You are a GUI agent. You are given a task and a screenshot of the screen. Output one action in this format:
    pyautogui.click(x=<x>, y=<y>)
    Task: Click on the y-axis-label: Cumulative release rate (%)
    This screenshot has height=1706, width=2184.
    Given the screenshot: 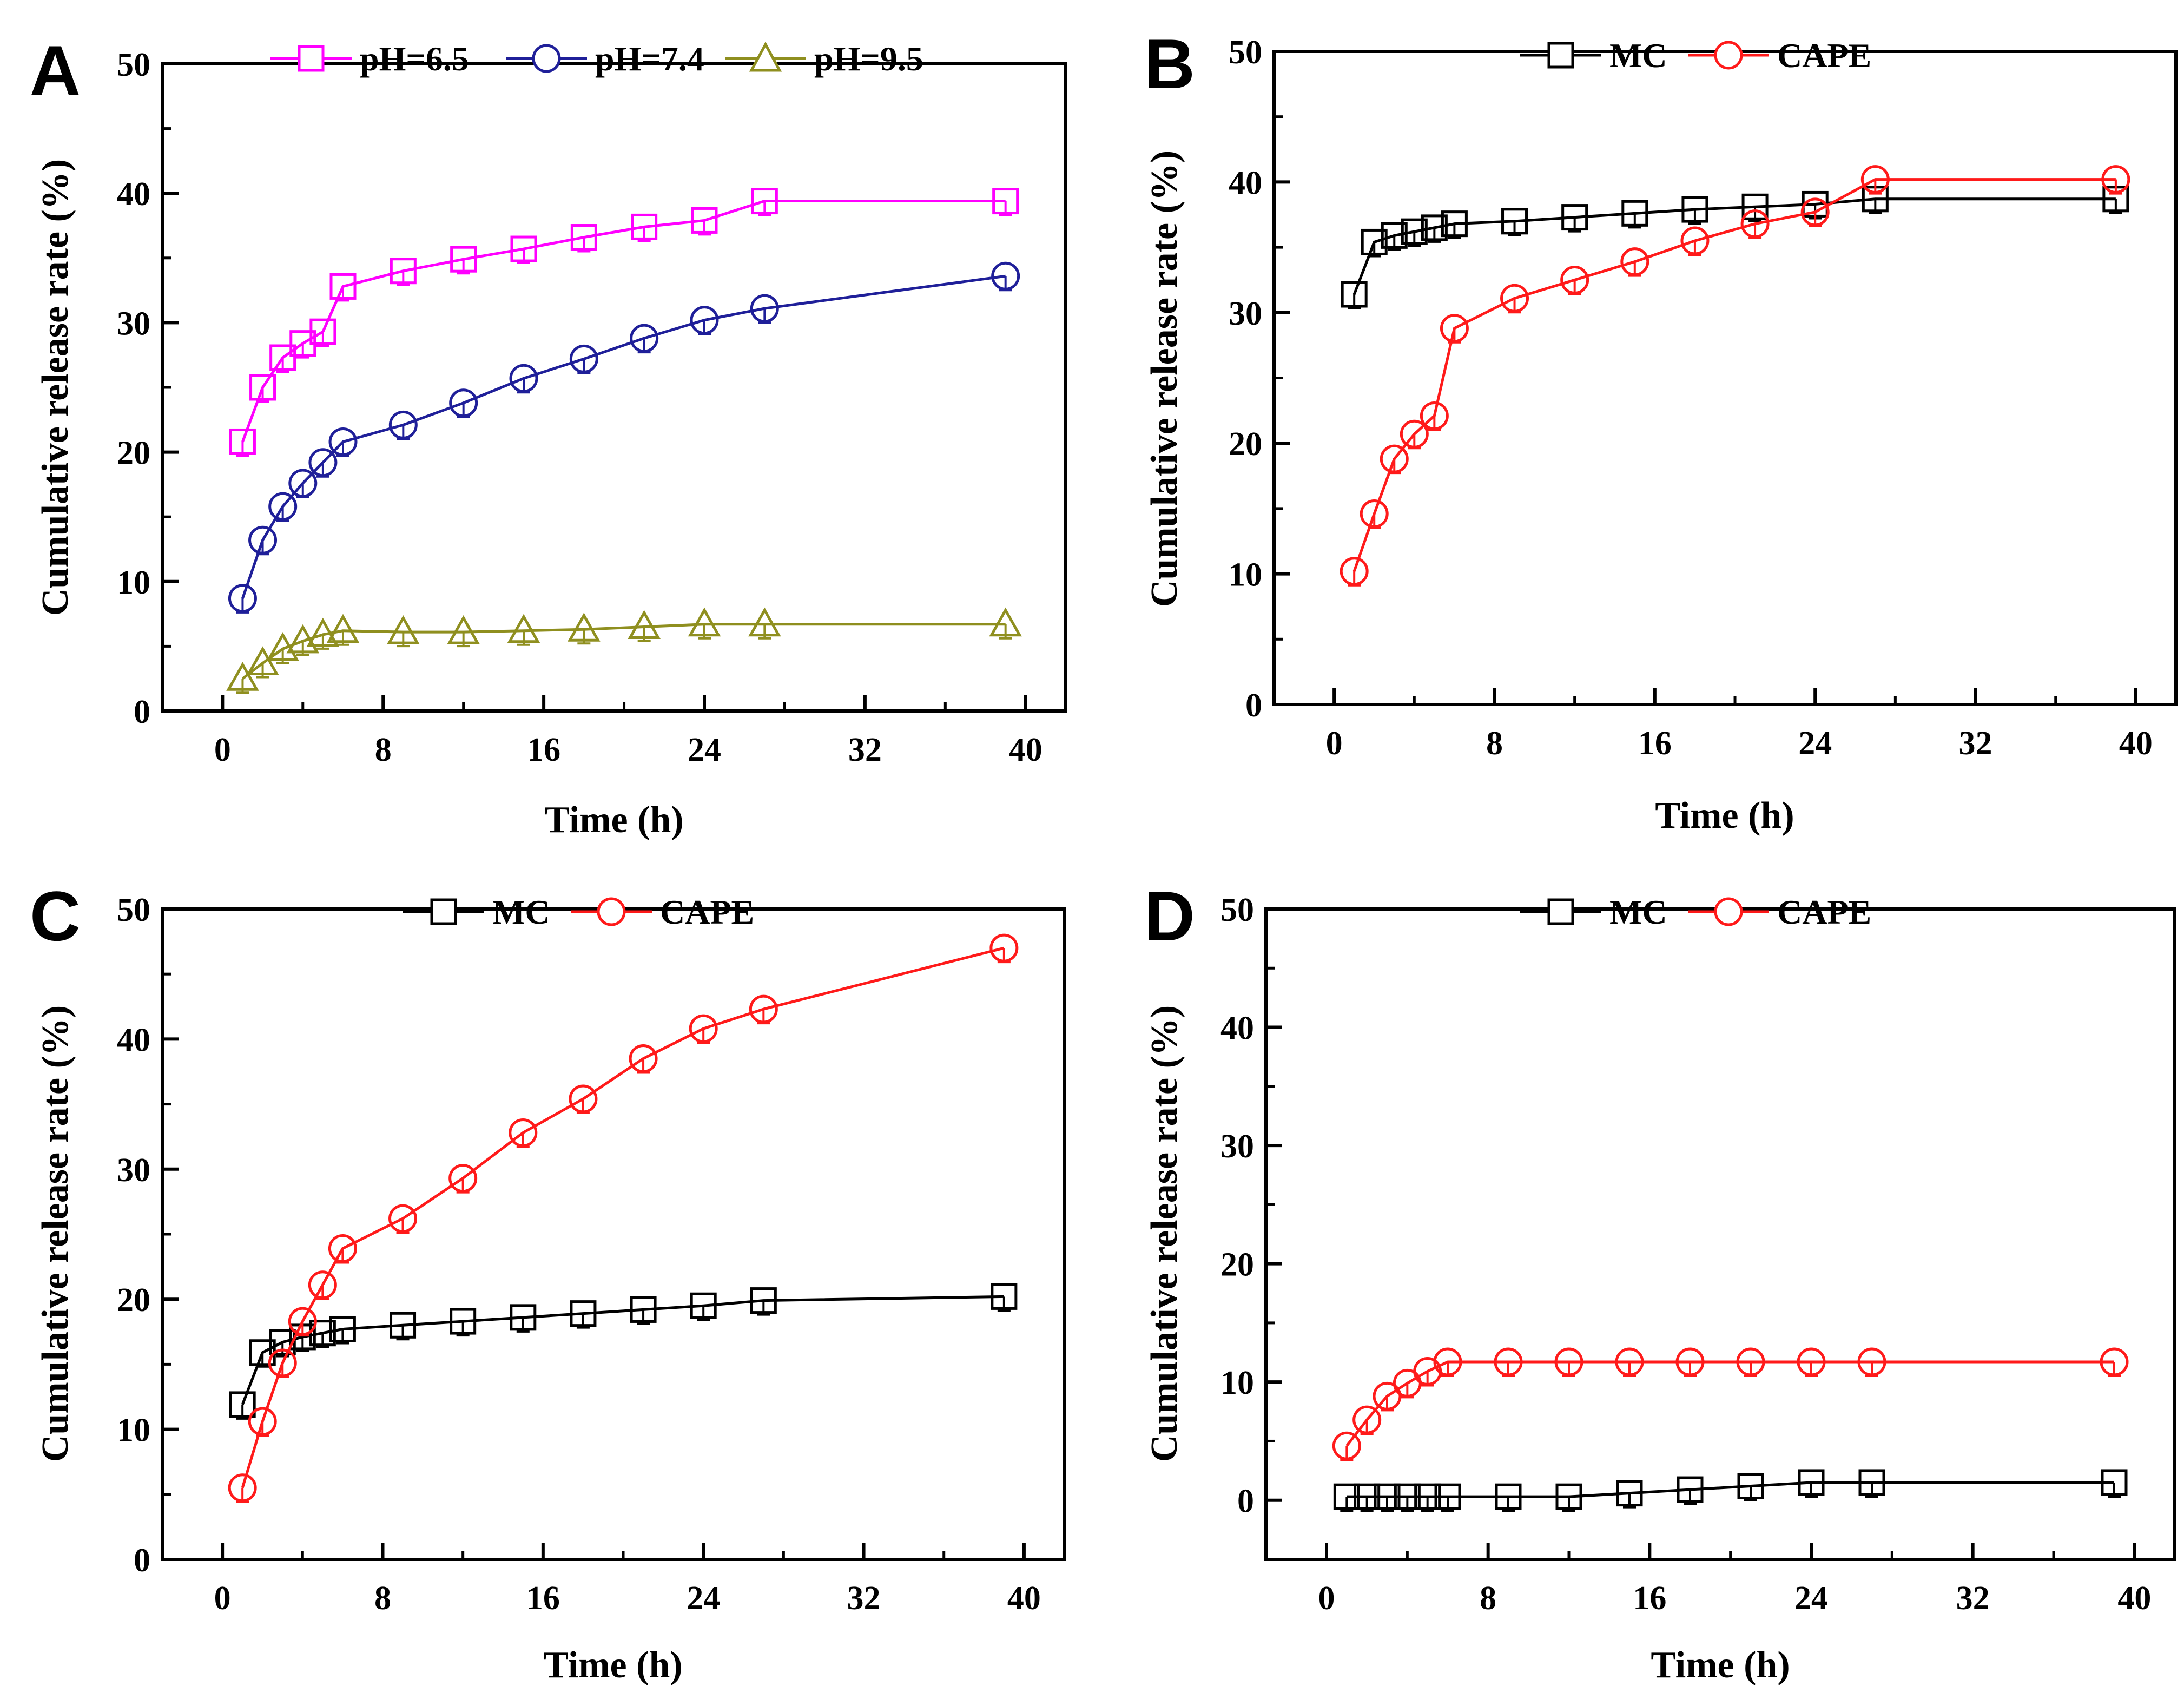 What is the action you would take?
    pyautogui.click(x=1165, y=1233)
    